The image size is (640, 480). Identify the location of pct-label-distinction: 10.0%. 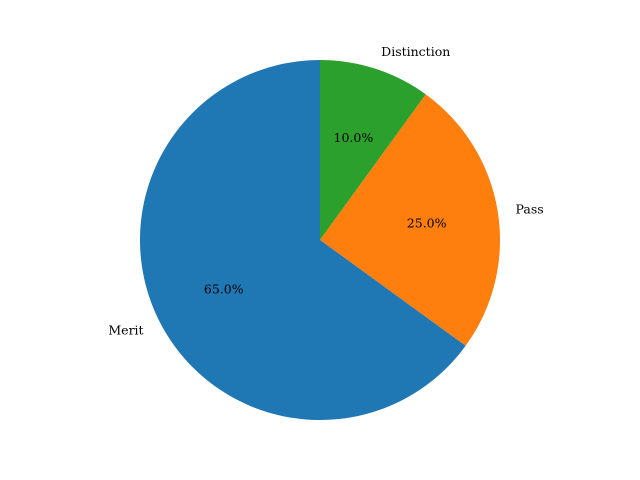
(354, 137).